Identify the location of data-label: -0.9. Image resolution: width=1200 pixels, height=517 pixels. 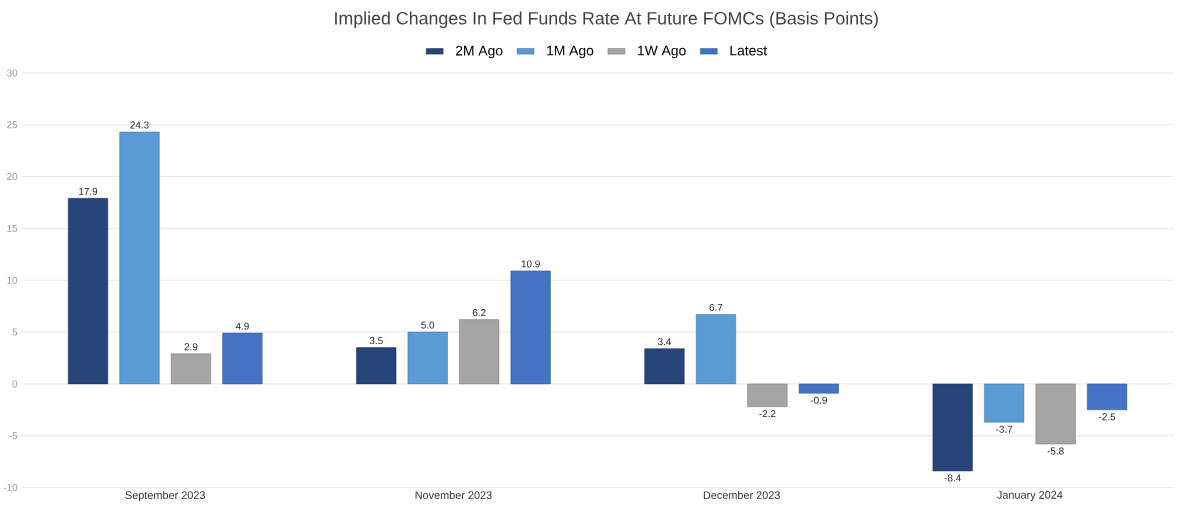
(818, 400).